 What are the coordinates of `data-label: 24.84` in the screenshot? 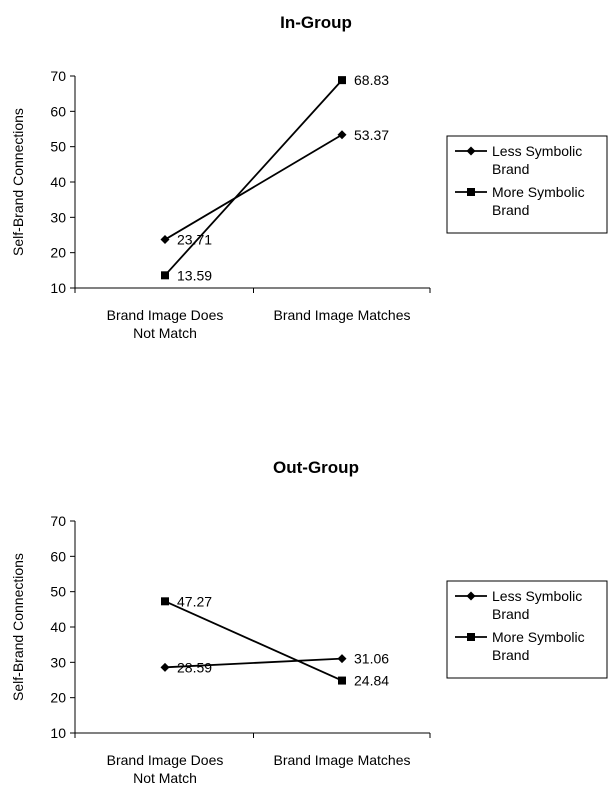 It's located at (371, 681).